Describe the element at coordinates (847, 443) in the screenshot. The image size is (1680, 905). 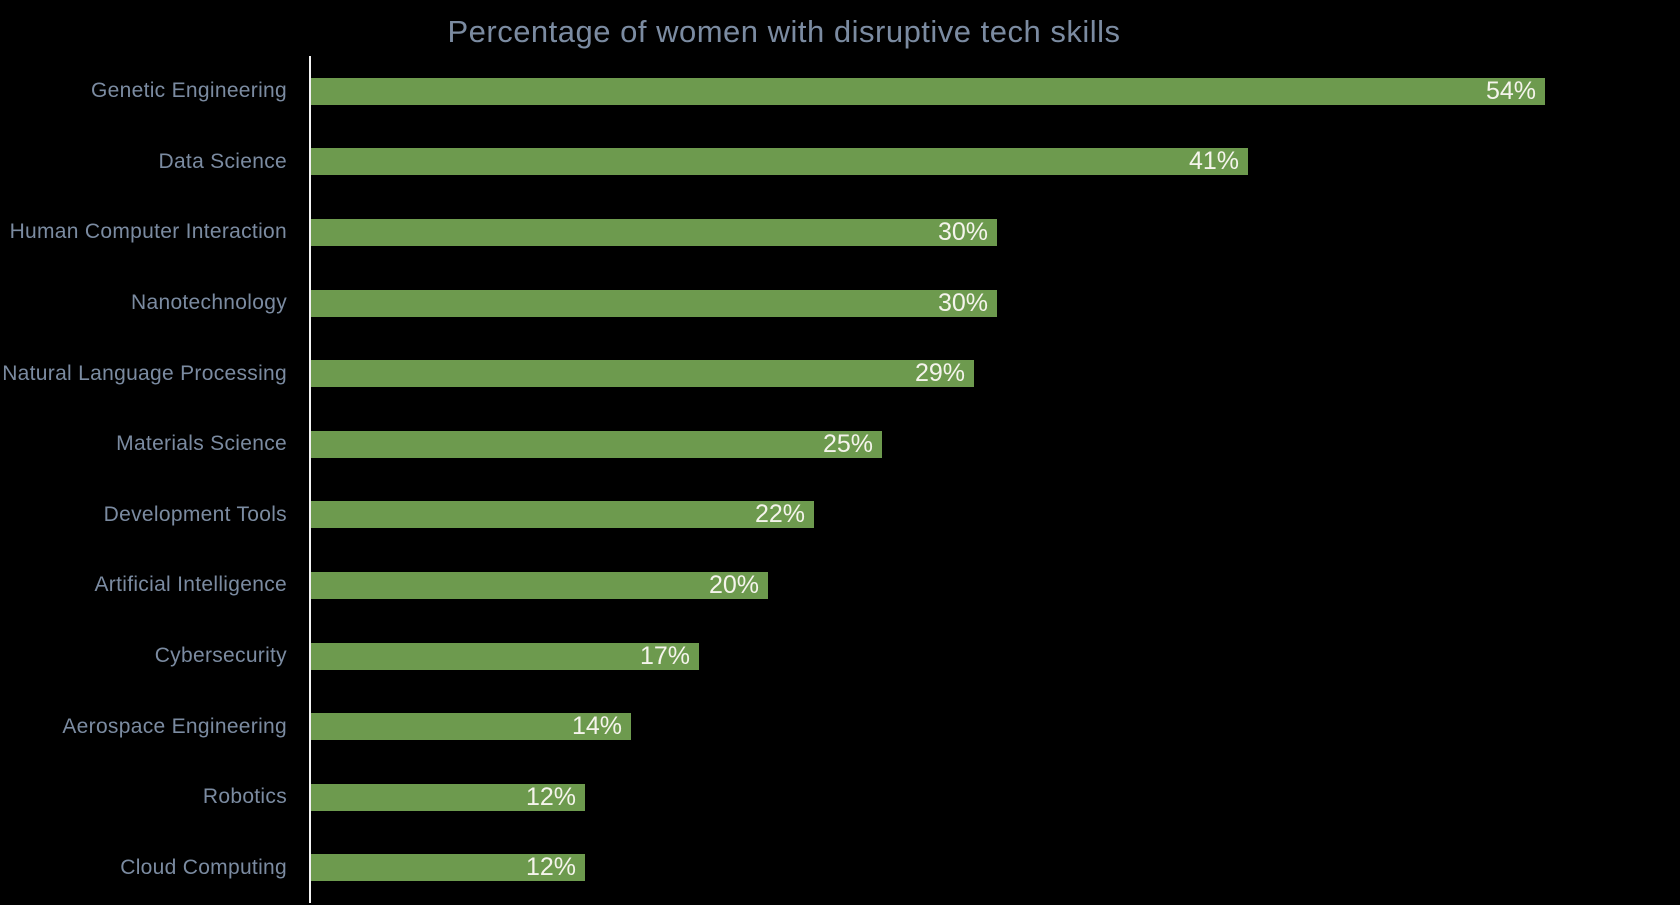
I see `value-label: 25%` at that location.